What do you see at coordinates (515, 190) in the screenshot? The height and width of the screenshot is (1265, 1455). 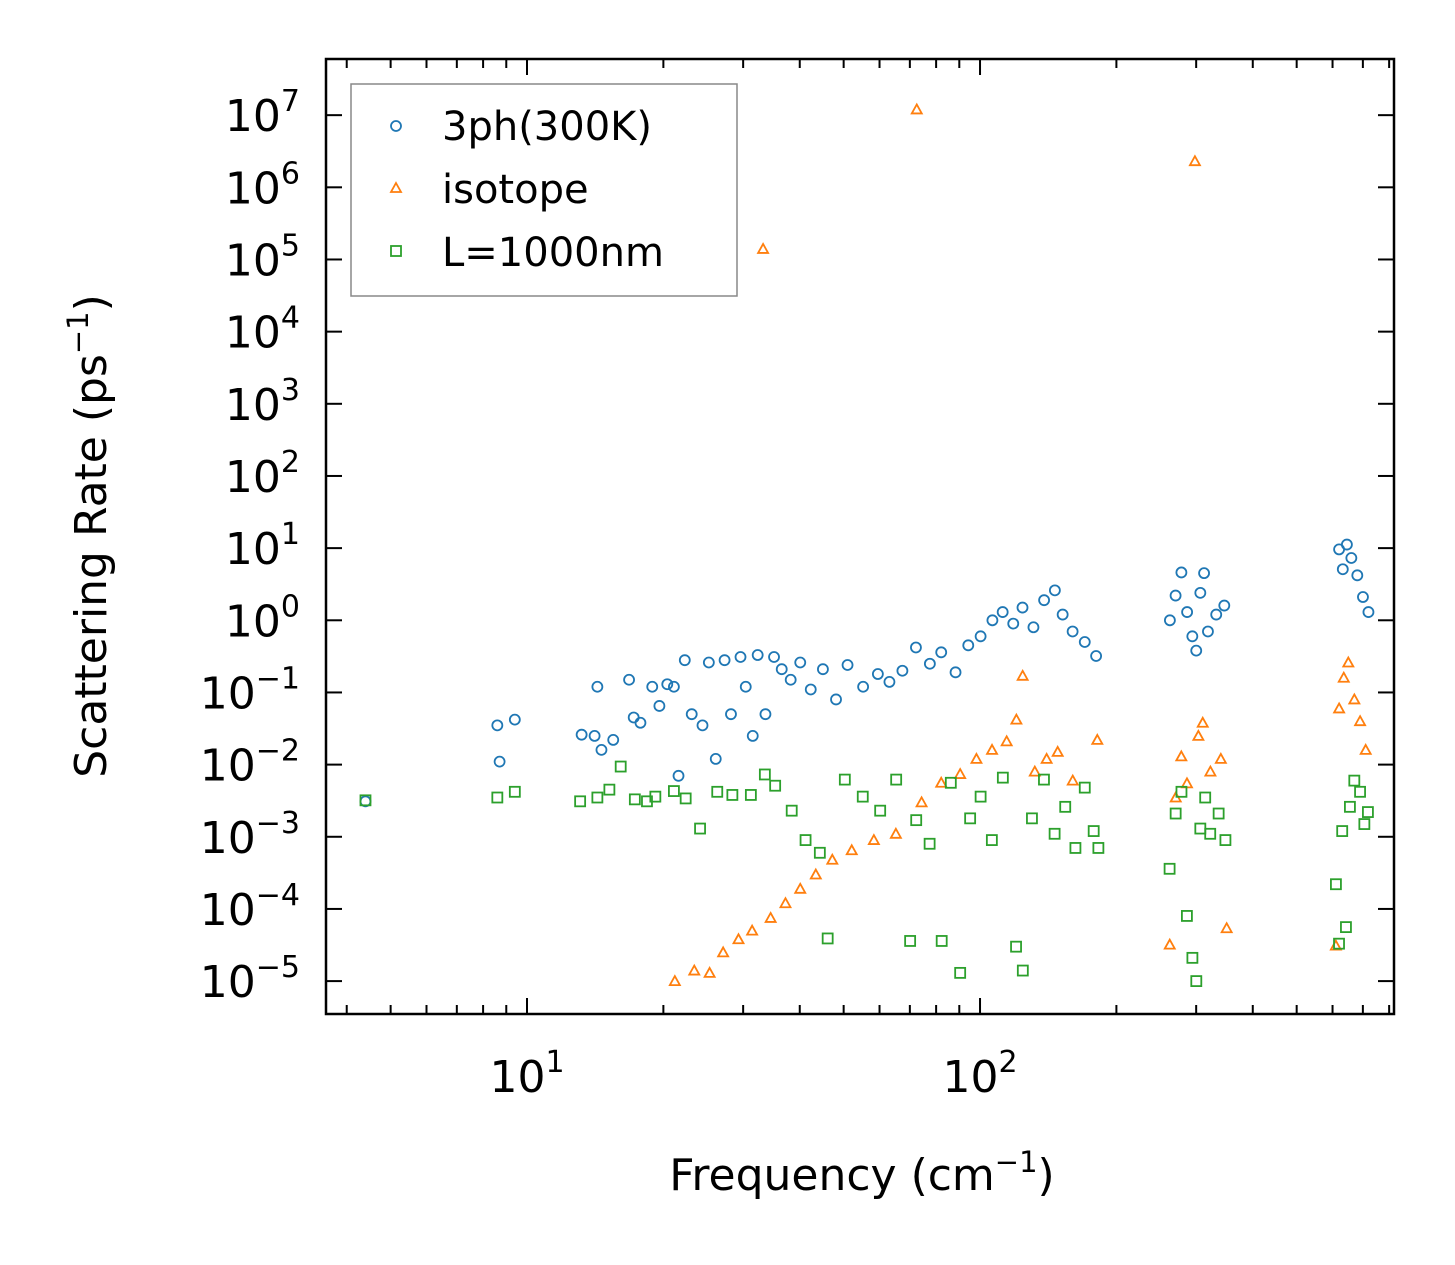 I see `legend-label-isotope: isotope` at bounding box center [515, 190].